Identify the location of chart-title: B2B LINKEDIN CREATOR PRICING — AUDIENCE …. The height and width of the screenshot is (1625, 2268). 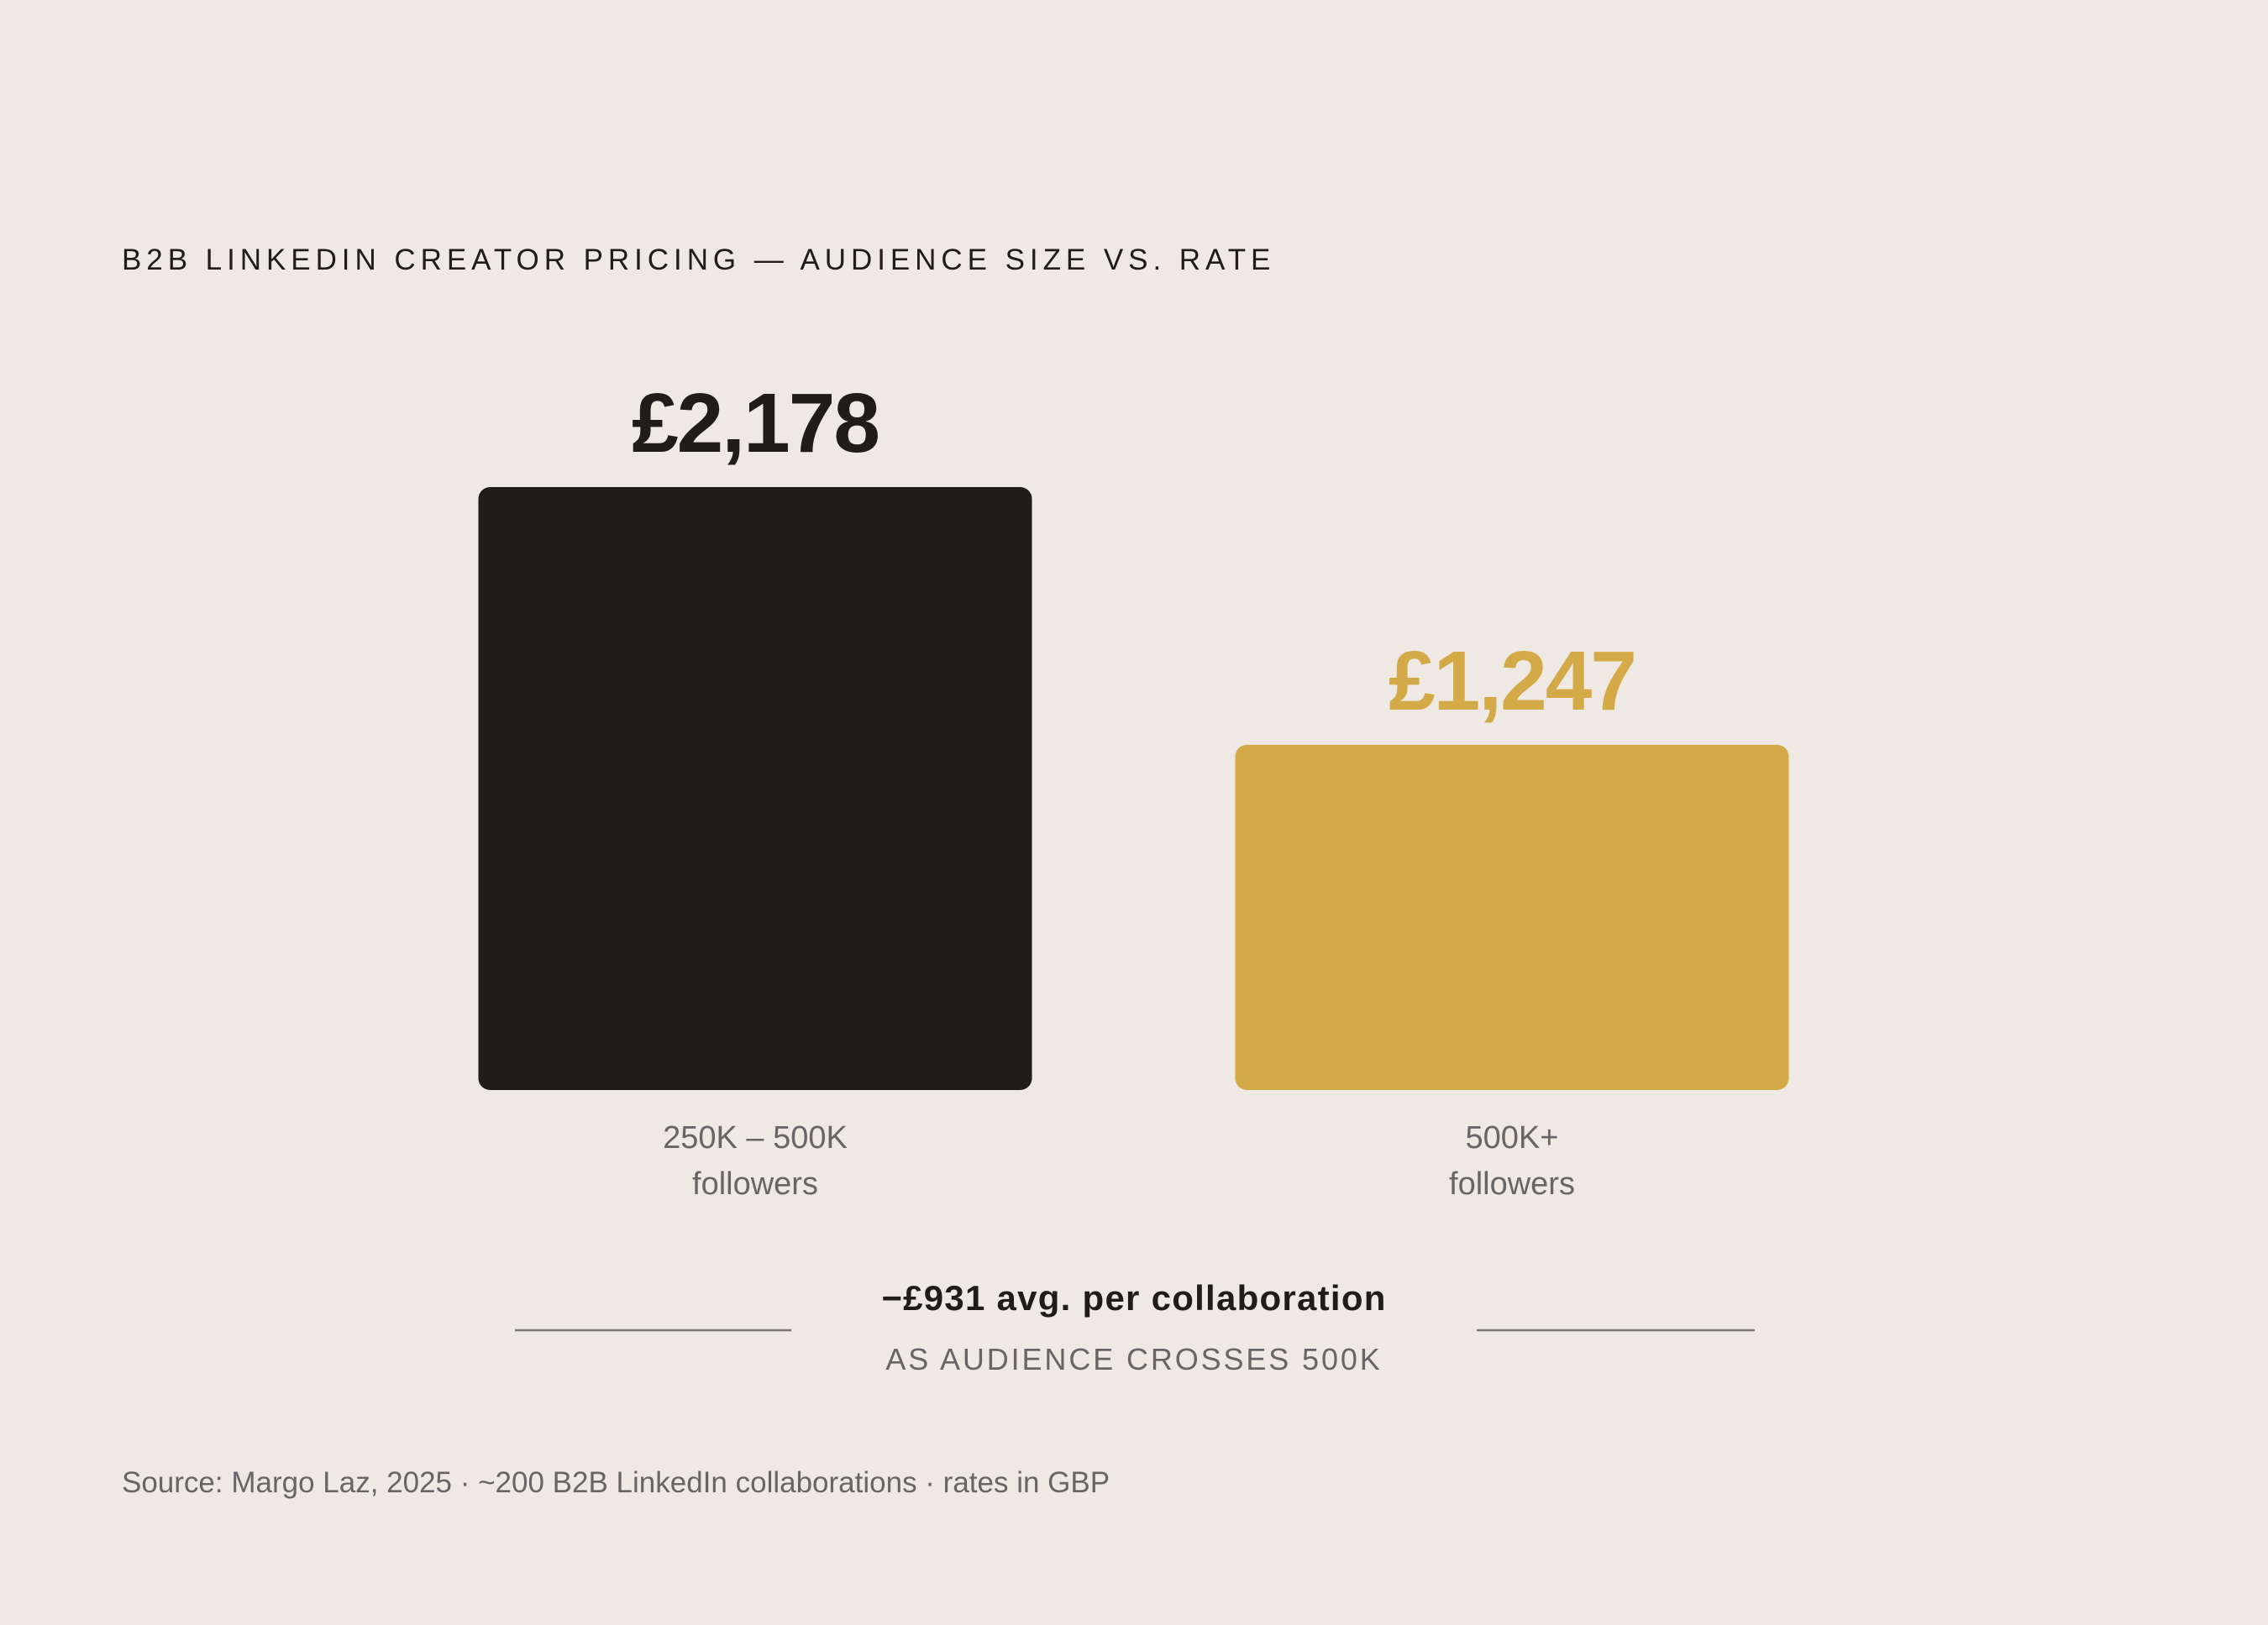
(699, 260).